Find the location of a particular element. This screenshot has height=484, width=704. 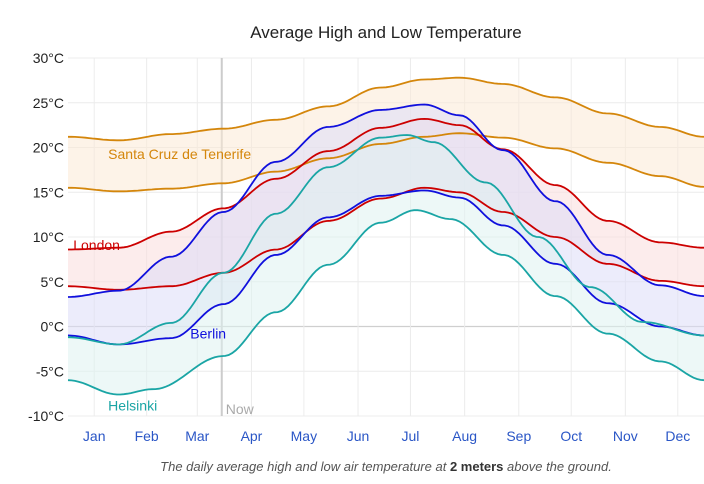

x-tick-label: Nov is located at coordinates (625, 436).